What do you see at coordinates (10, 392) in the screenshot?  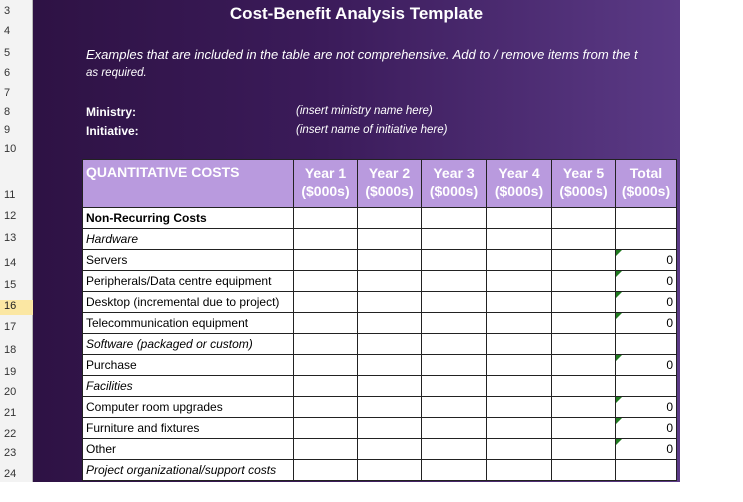 I see `row-number: 20` at bounding box center [10, 392].